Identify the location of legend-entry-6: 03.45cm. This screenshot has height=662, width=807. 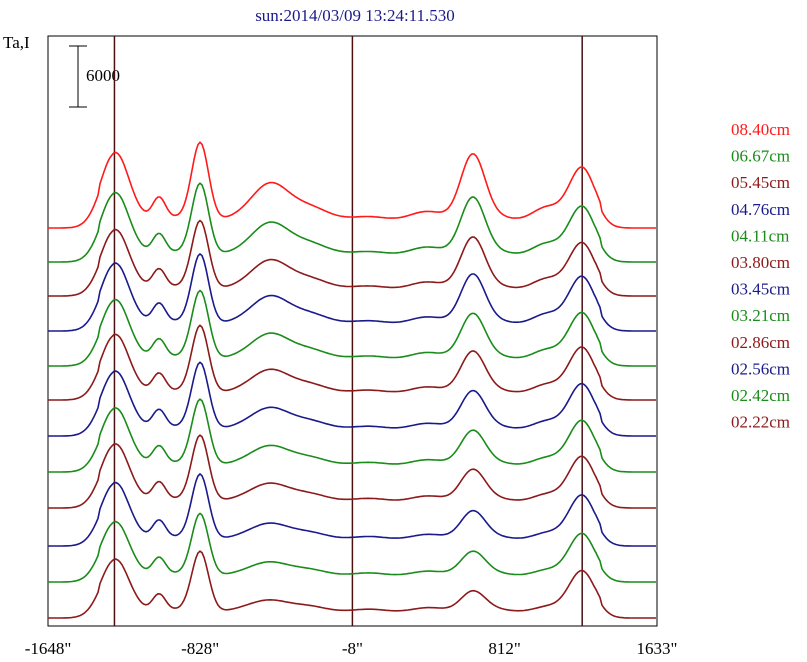
(760, 289).